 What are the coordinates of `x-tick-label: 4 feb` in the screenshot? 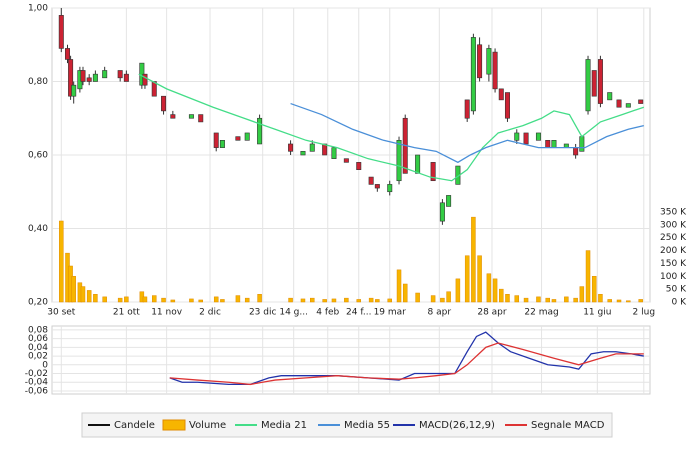 It's located at (327, 313).